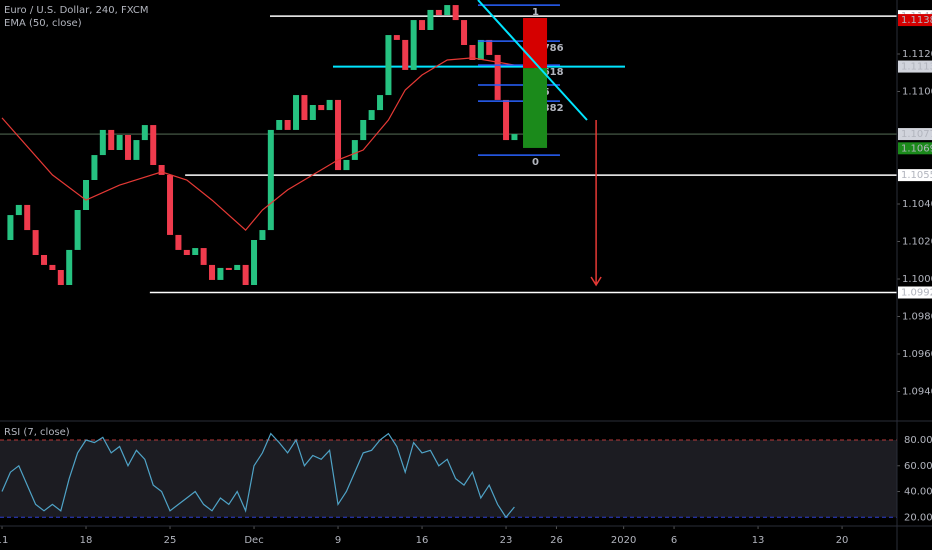 The image size is (932, 550). What do you see at coordinates (548, 48) in the screenshot?
I see `fib-label: 0.786` at bounding box center [548, 48].